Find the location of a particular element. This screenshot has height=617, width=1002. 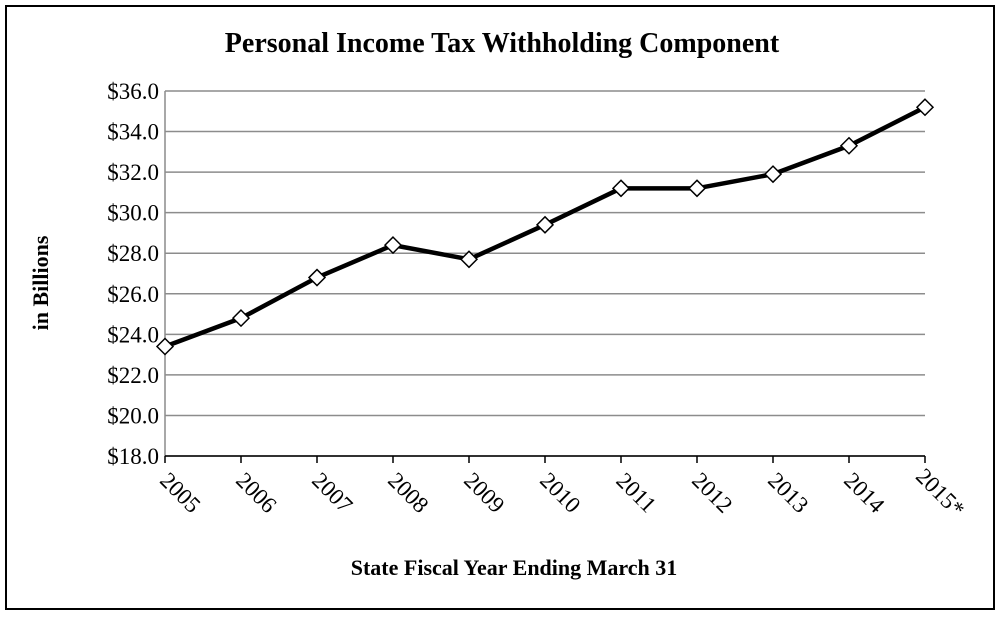

y-tick-label: $22.0 is located at coordinates (133, 375).